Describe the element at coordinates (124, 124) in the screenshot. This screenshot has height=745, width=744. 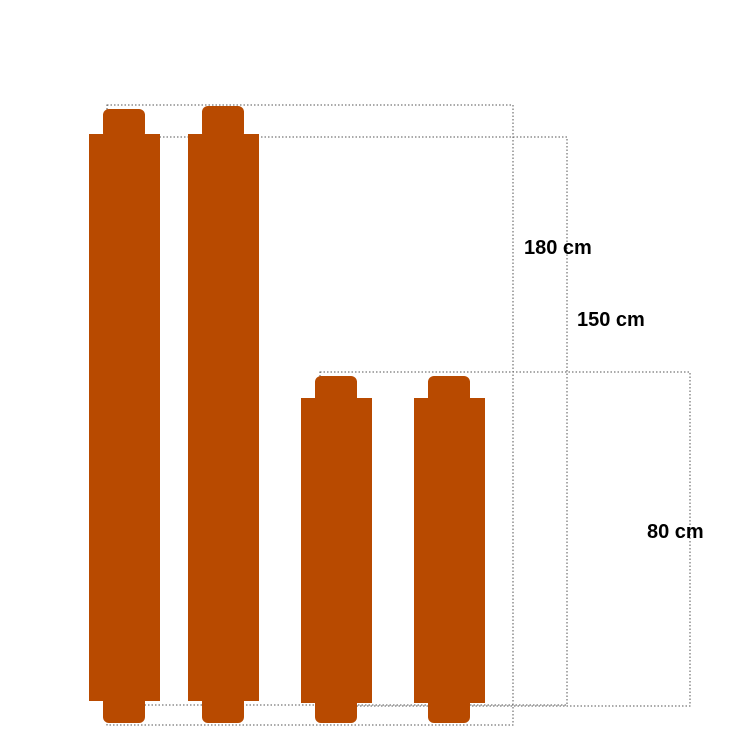
I see `tall-roll-1-top-core` at that location.